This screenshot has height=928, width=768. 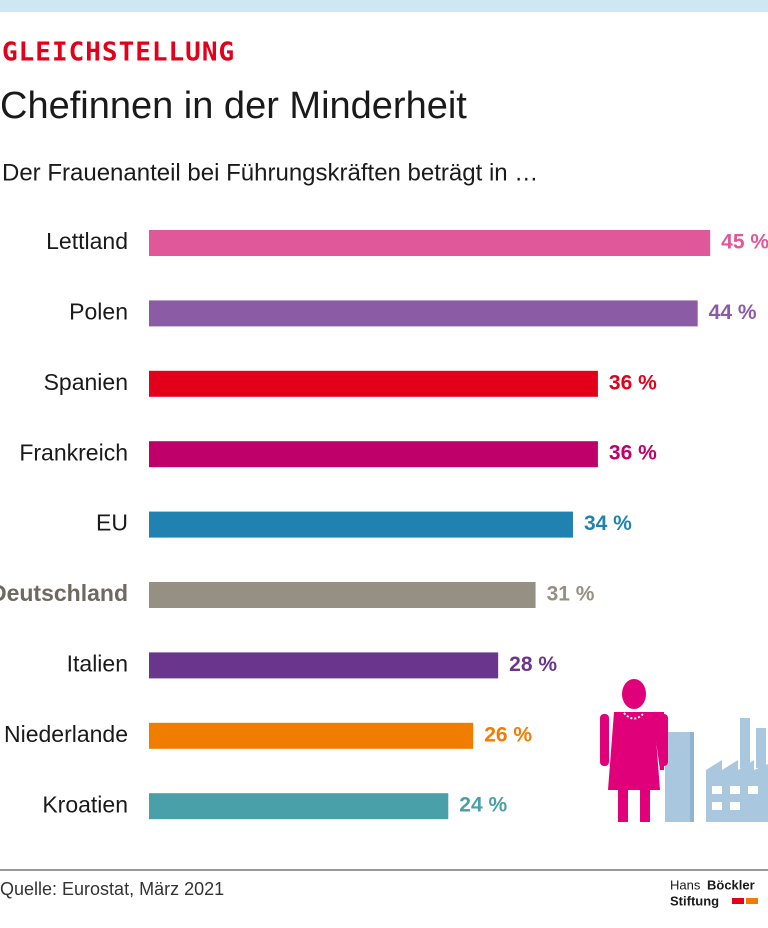 I want to click on logo-text: Stiftung, so click(x=694, y=900).